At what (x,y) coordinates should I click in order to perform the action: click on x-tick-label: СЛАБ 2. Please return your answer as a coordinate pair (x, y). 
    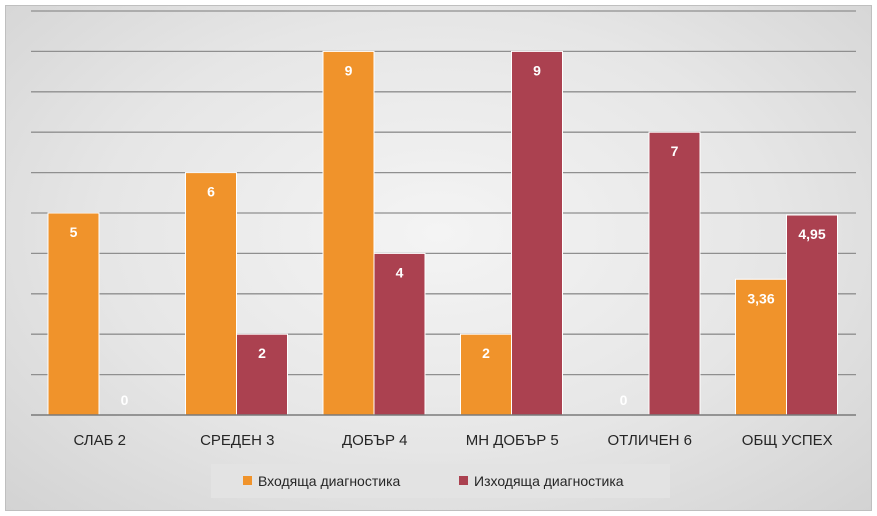
    Looking at the image, I should click on (99, 440).